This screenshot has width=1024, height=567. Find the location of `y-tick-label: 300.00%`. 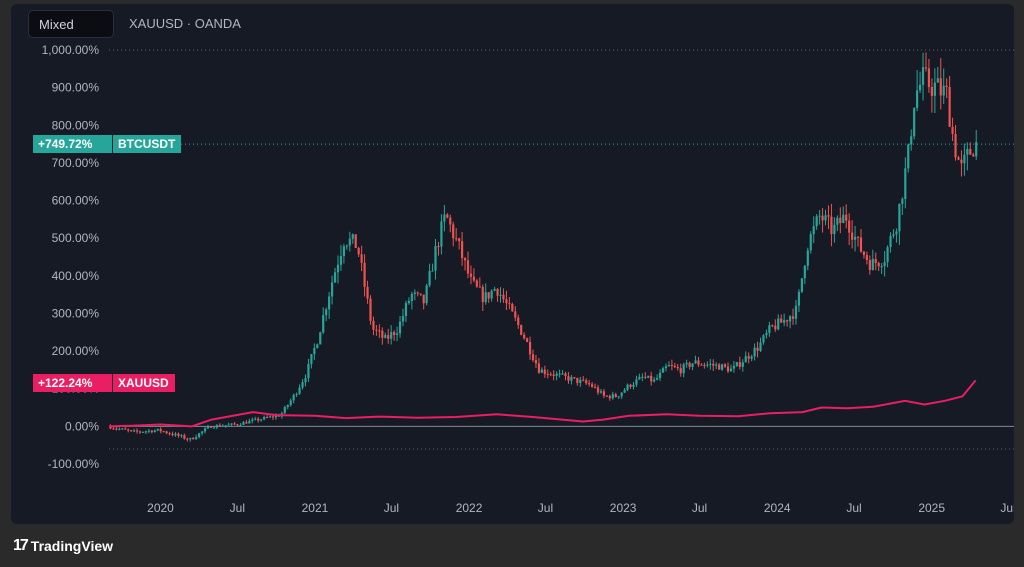

y-tick-label: 300.00% is located at coordinates (76, 313).